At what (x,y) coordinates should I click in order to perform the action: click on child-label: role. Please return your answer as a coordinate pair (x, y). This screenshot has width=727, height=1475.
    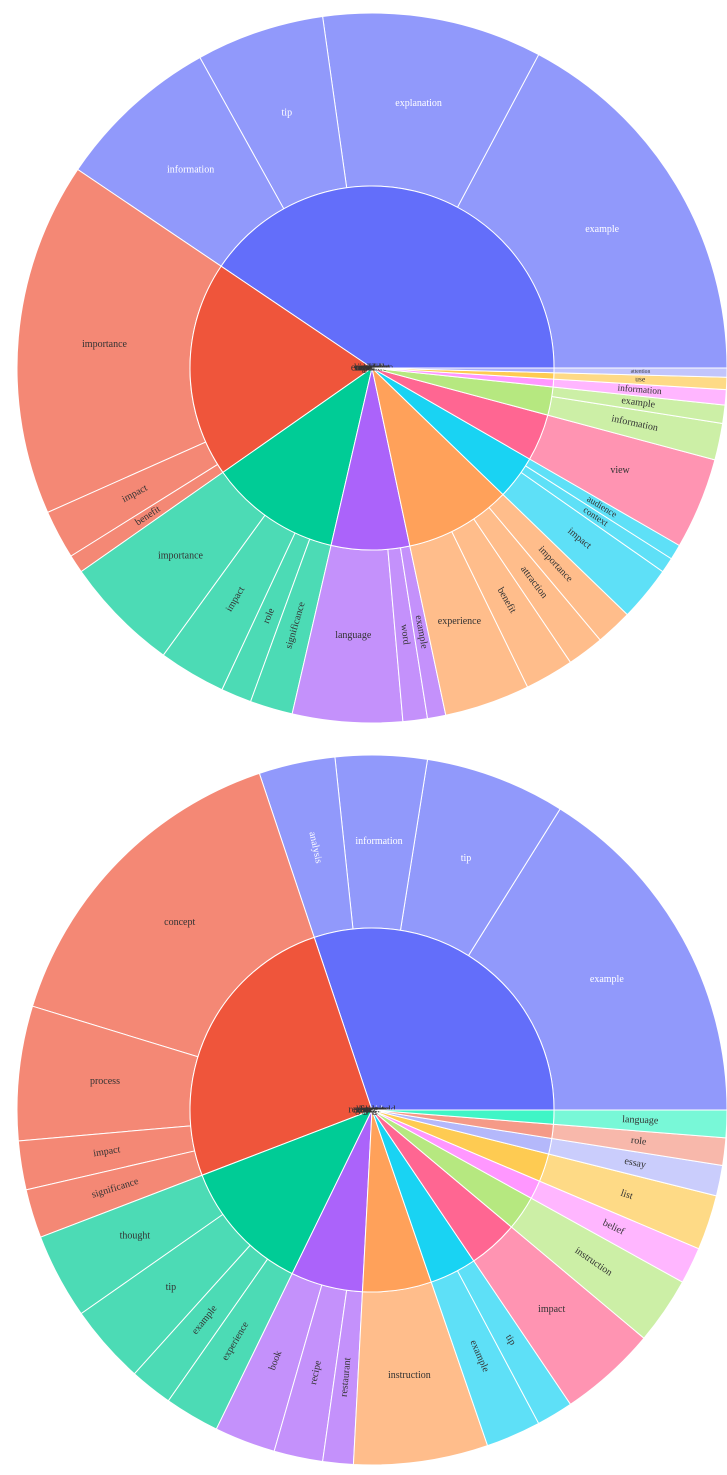
    Looking at the image, I should click on (638, 1141).